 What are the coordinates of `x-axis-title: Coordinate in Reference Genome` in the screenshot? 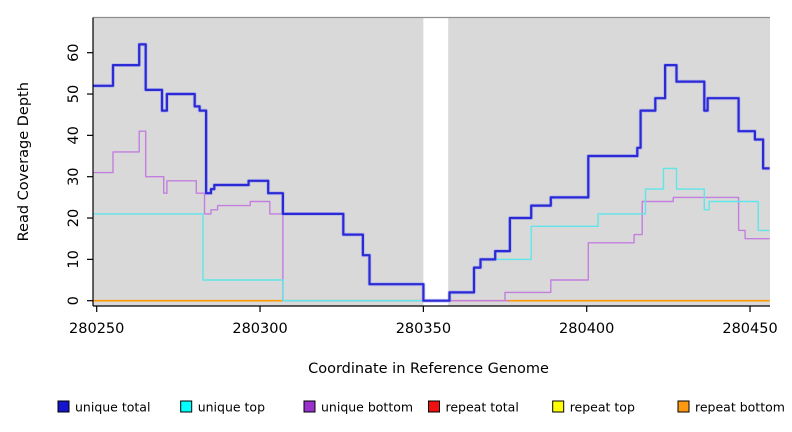 It's located at (428, 369).